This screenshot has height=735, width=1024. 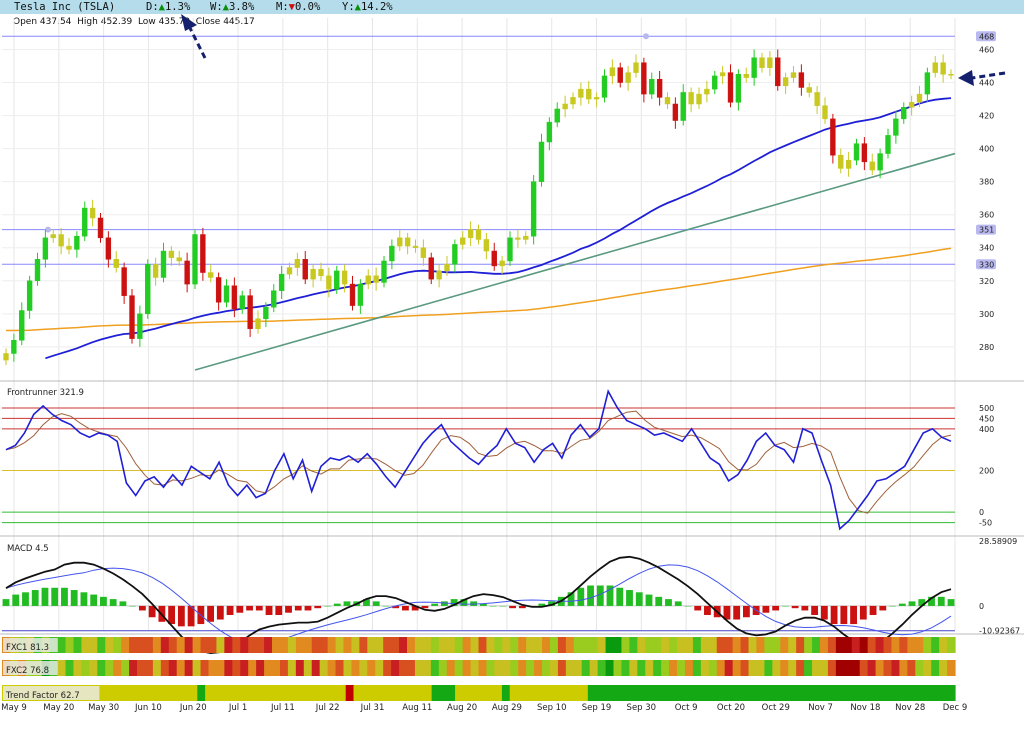 I want to click on x-tick-label: Sep 30, so click(x=642, y=708).